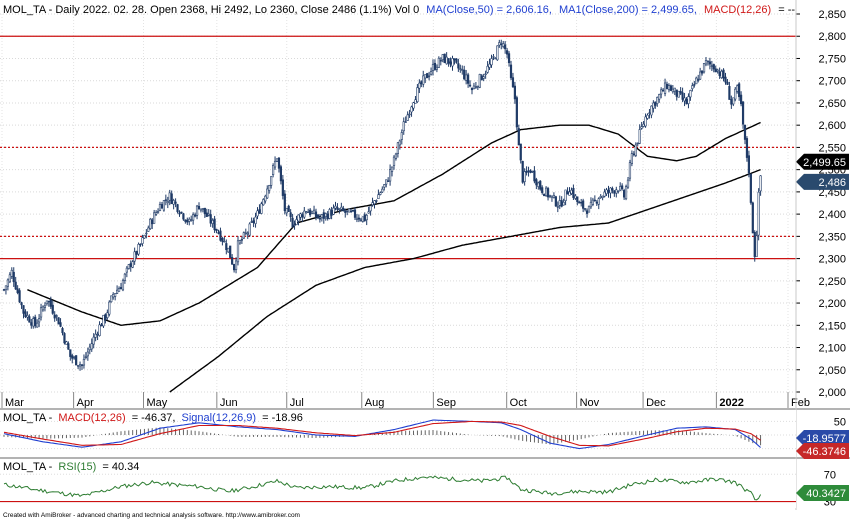  I want to click on month-label: Nov, so click(590, 403).